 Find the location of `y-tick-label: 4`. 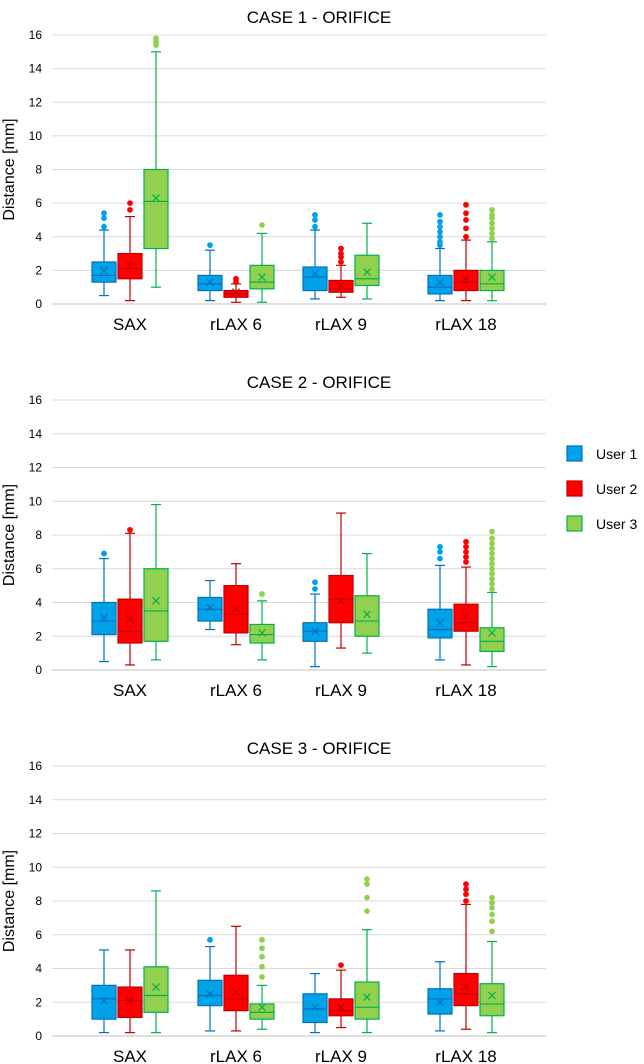

y-tick-label: 4 is located at coordinates (38, 603).